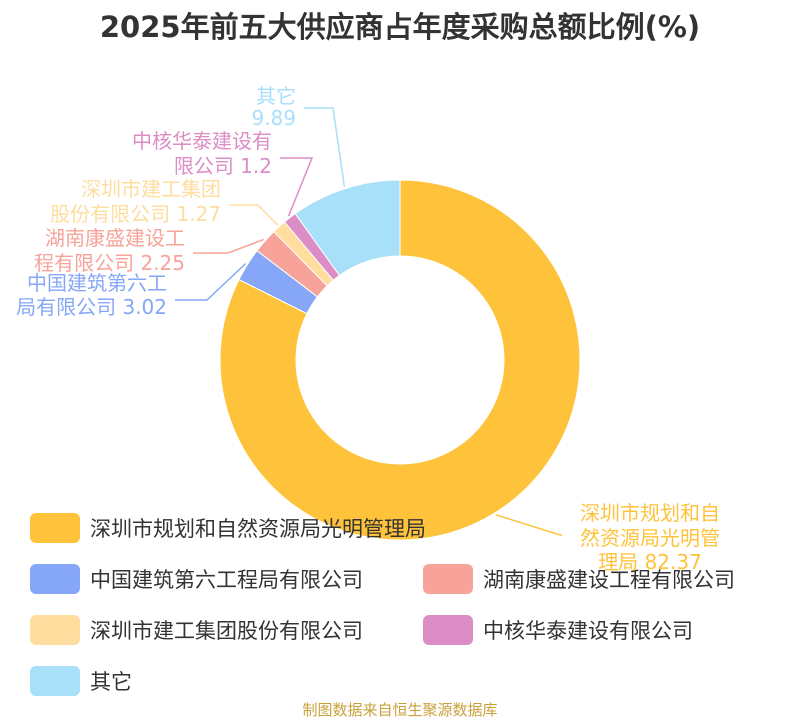 Image resolution: width=800 pixels, height=720 pixels. I want to click on slice-label: 其它 9.89, so click(273, 107).